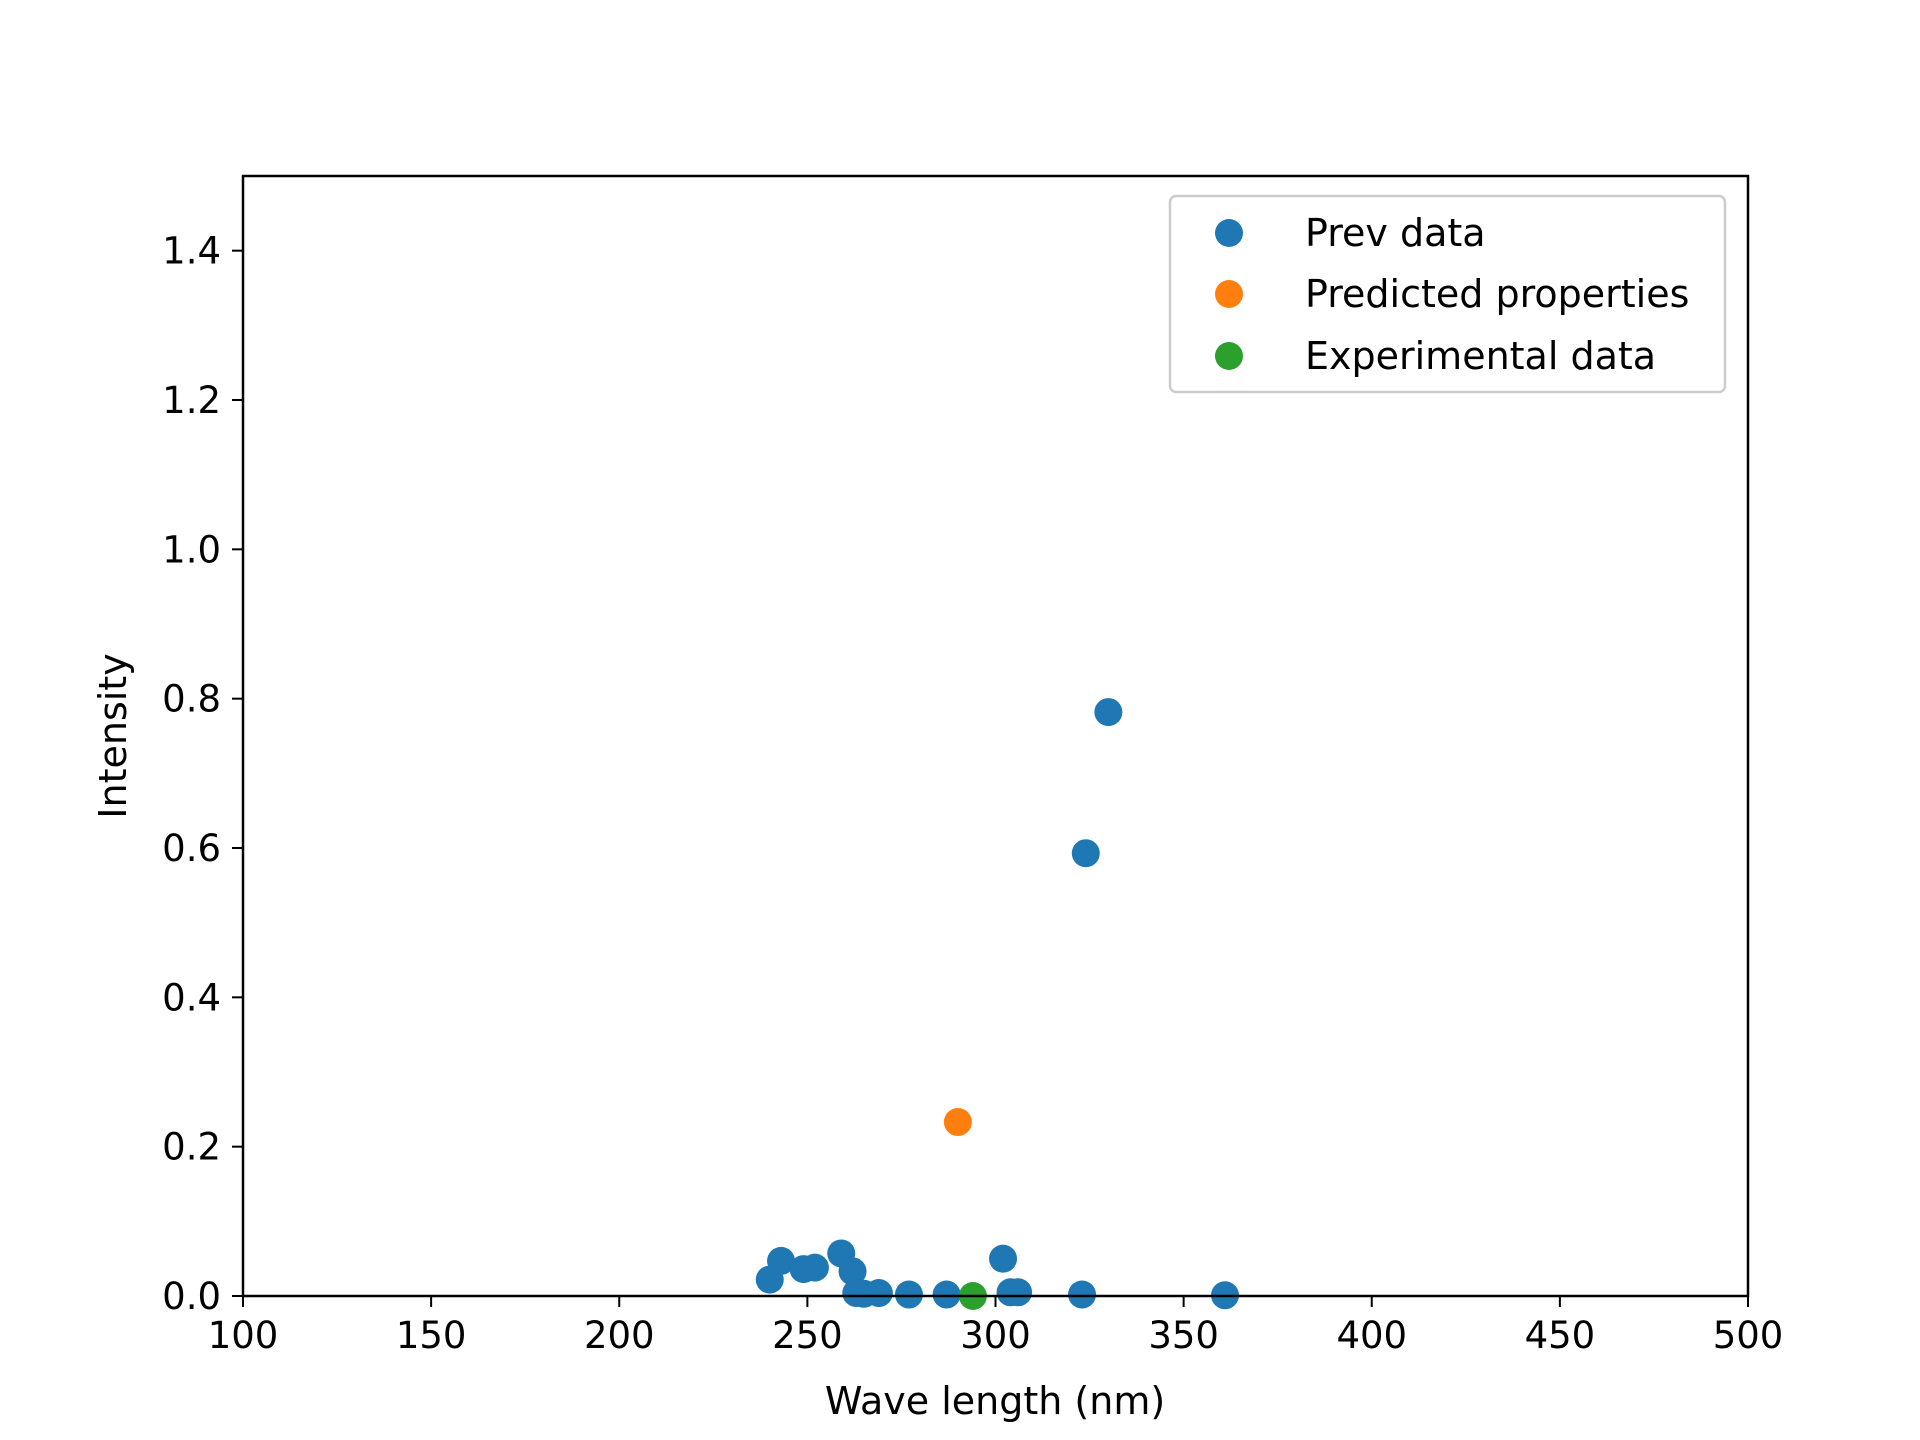  What do you see at coordinates (243, 1335) in the screenshot?
I see `x-tick-label: 100` at bounding box center [243, 1335].